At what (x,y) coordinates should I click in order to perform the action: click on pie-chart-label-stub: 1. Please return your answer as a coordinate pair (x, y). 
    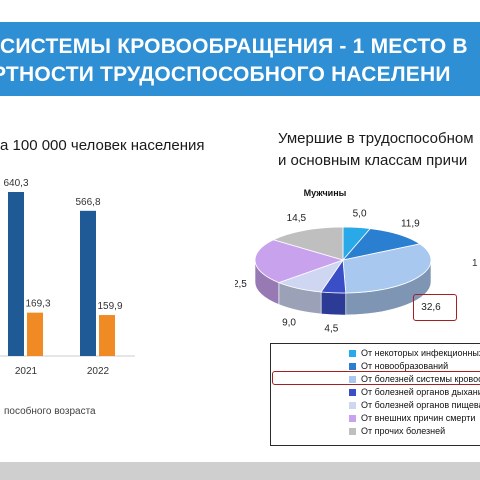
    Looking at the image, I should click on (475, 263).